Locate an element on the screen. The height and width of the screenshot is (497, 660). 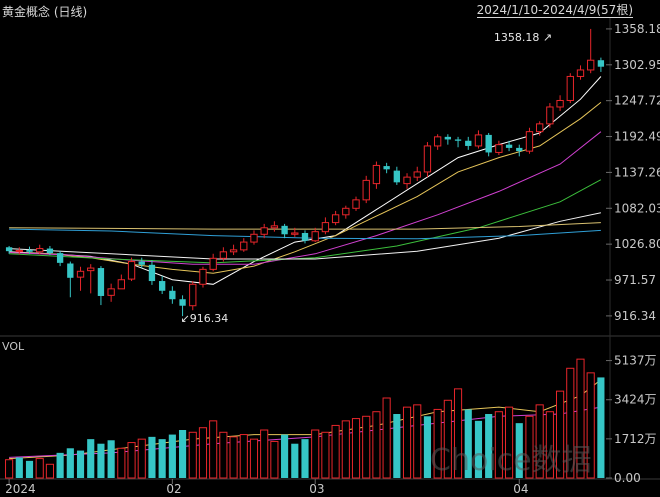
price-tick-label: 1082.03 is located at coordinates (637, 208).